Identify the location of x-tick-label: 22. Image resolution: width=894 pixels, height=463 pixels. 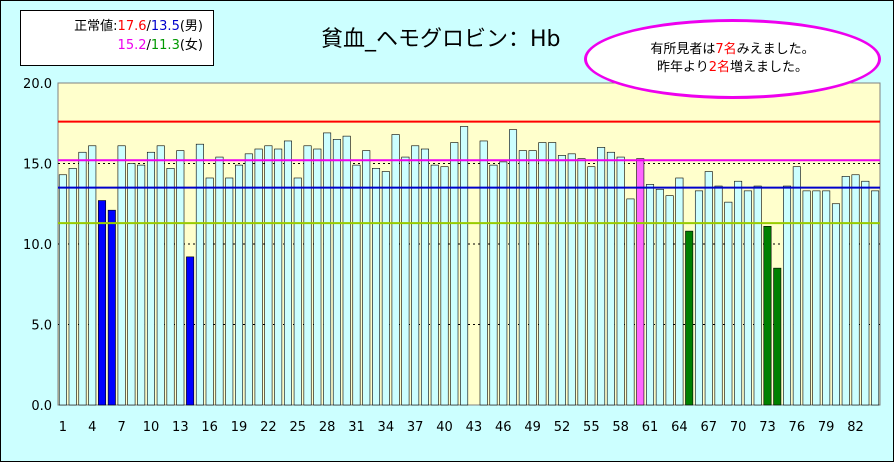
(268, 427).